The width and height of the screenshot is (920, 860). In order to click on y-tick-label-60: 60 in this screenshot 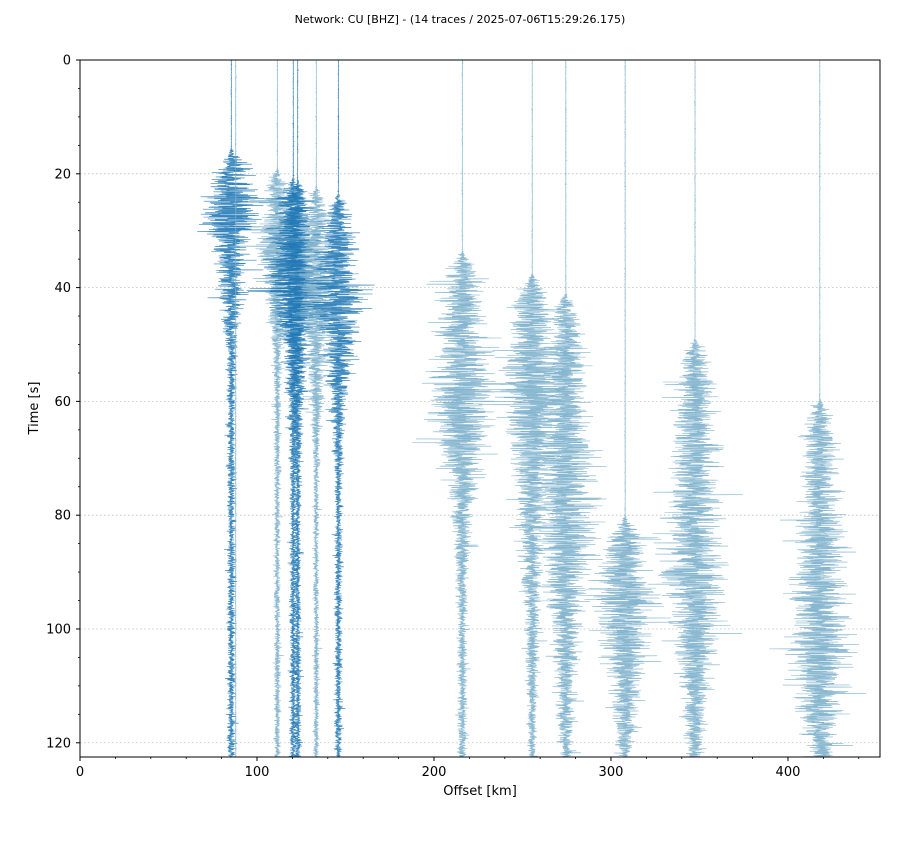, I will do `click(62, 402)`.